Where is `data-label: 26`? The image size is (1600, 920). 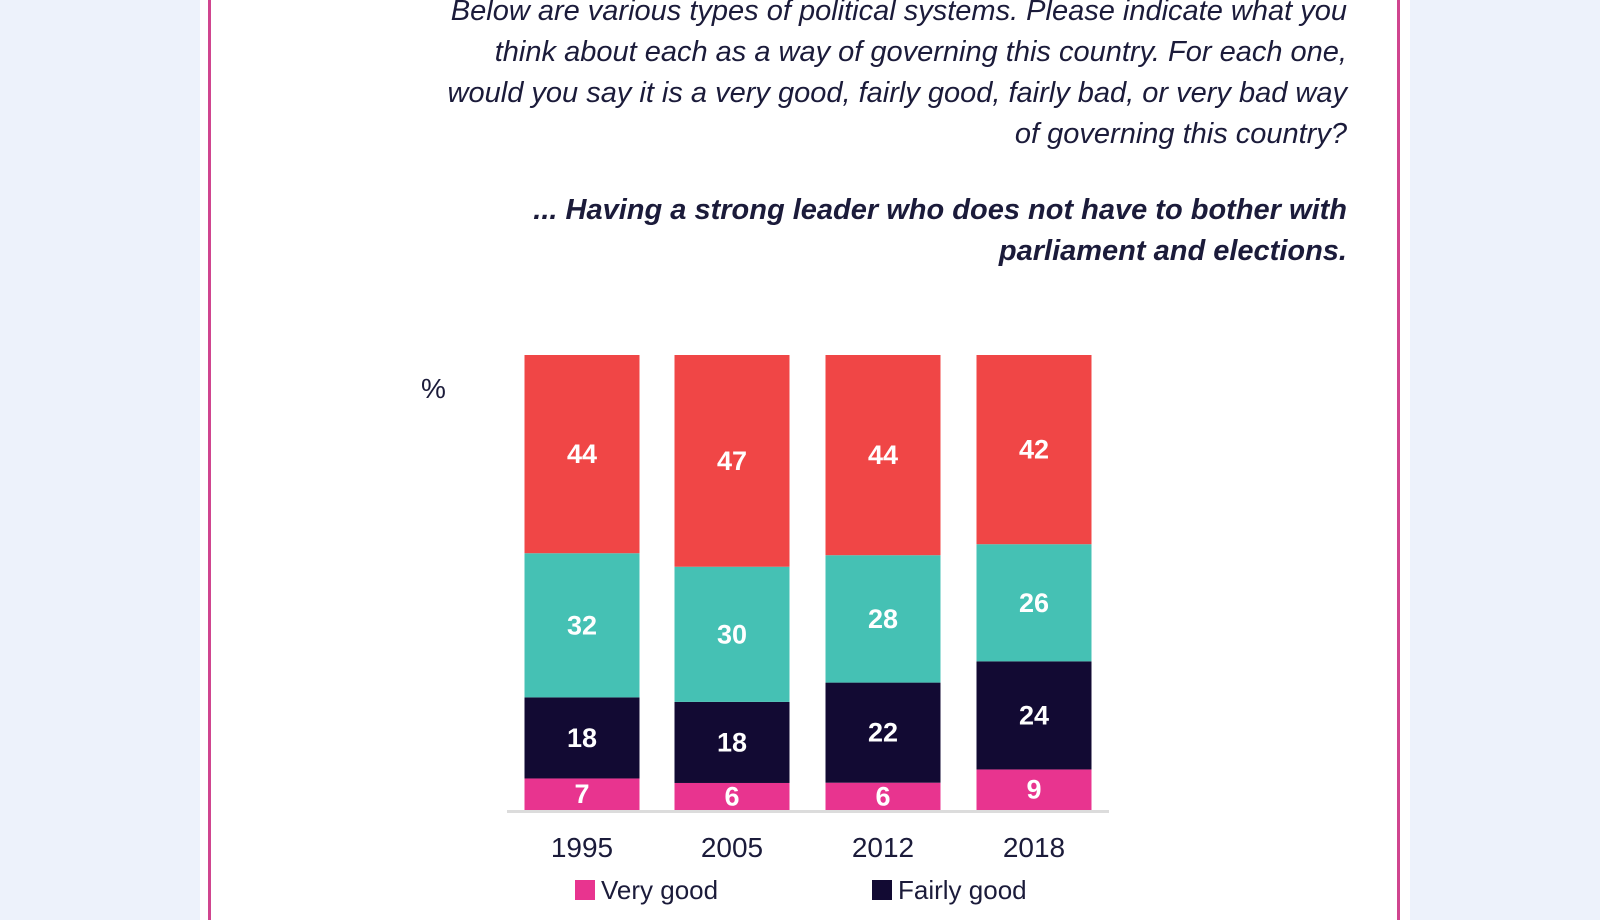 data-label: 26 is located at coordinates (1034, 603).